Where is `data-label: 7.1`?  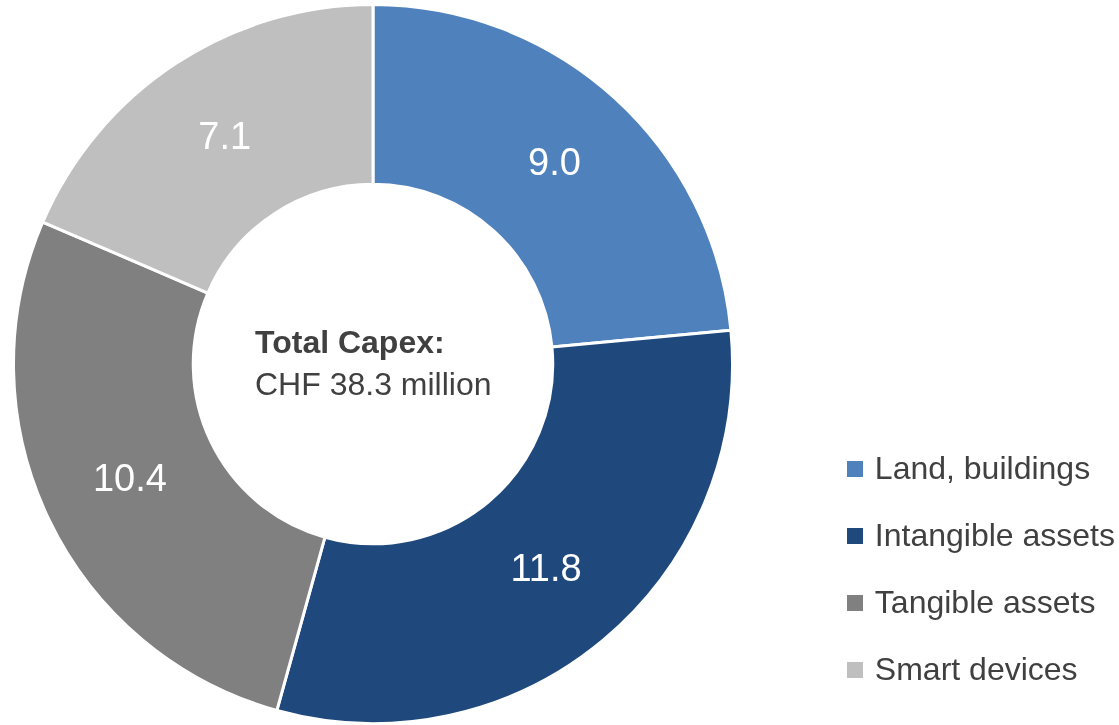 data-label: 7.1 is located at coordinates (225, 136).